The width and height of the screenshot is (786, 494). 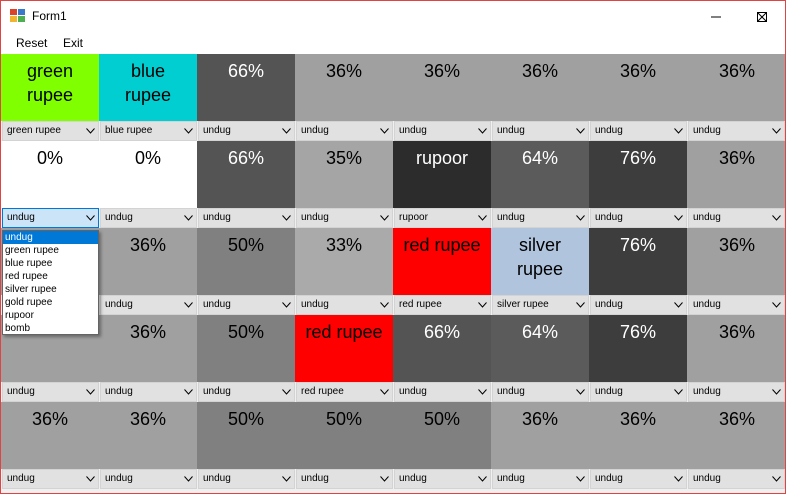 What do you see at coordinates (50, 131) in the screenshot?
I see `cell-type-combobox: green rupee` at bounding box center [50, 131].